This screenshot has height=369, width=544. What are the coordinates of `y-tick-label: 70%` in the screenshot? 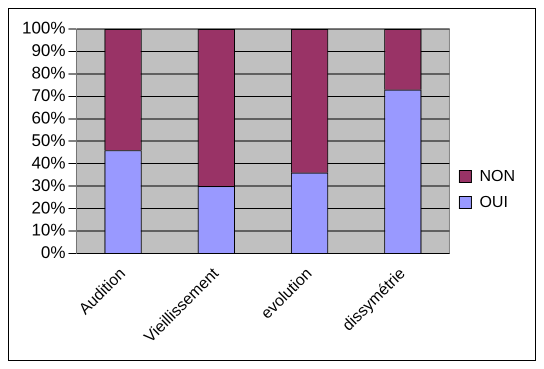 It's located at (48, 96).